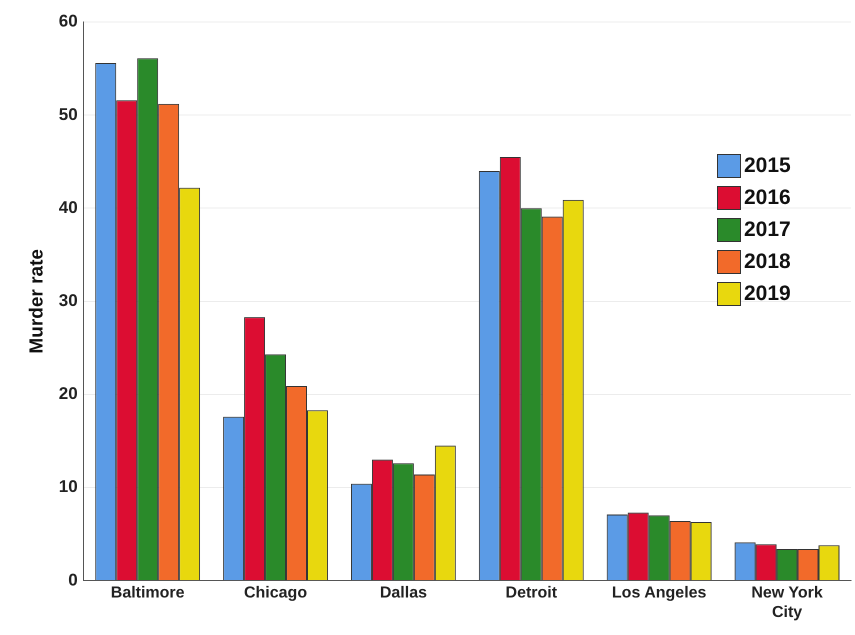 This screenshot has width=855, height=635. What do you see at coordinates (767, 262) in the screenshot?
I see `legend-label: 2018` at bounding box center [767, 262].